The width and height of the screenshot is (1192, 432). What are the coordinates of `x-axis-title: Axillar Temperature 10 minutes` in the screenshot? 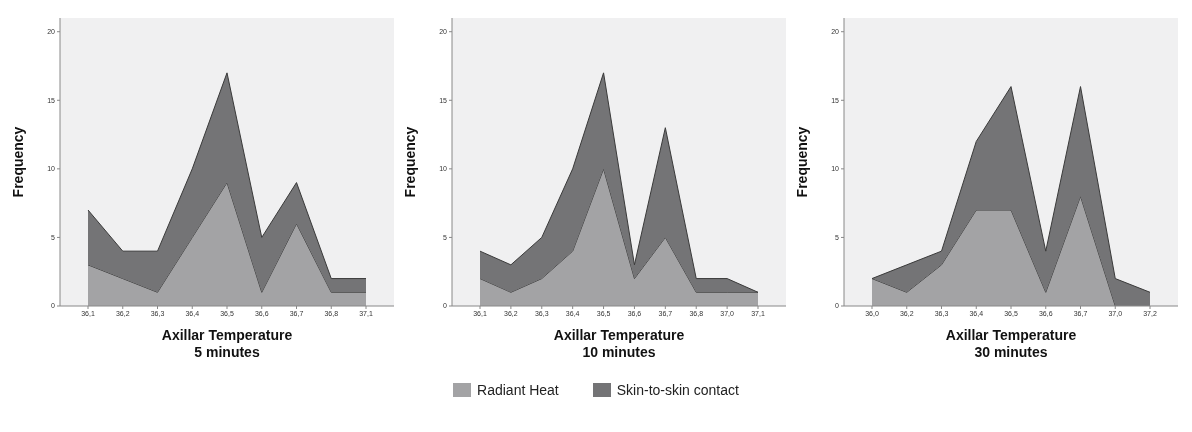 It's located at (619, 343).